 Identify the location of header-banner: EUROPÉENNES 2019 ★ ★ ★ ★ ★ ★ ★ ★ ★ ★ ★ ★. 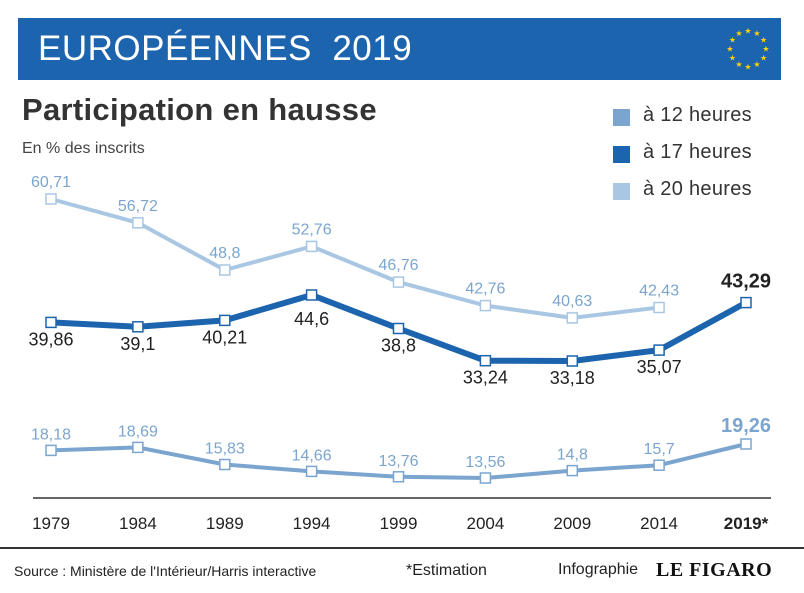
(399, 49).